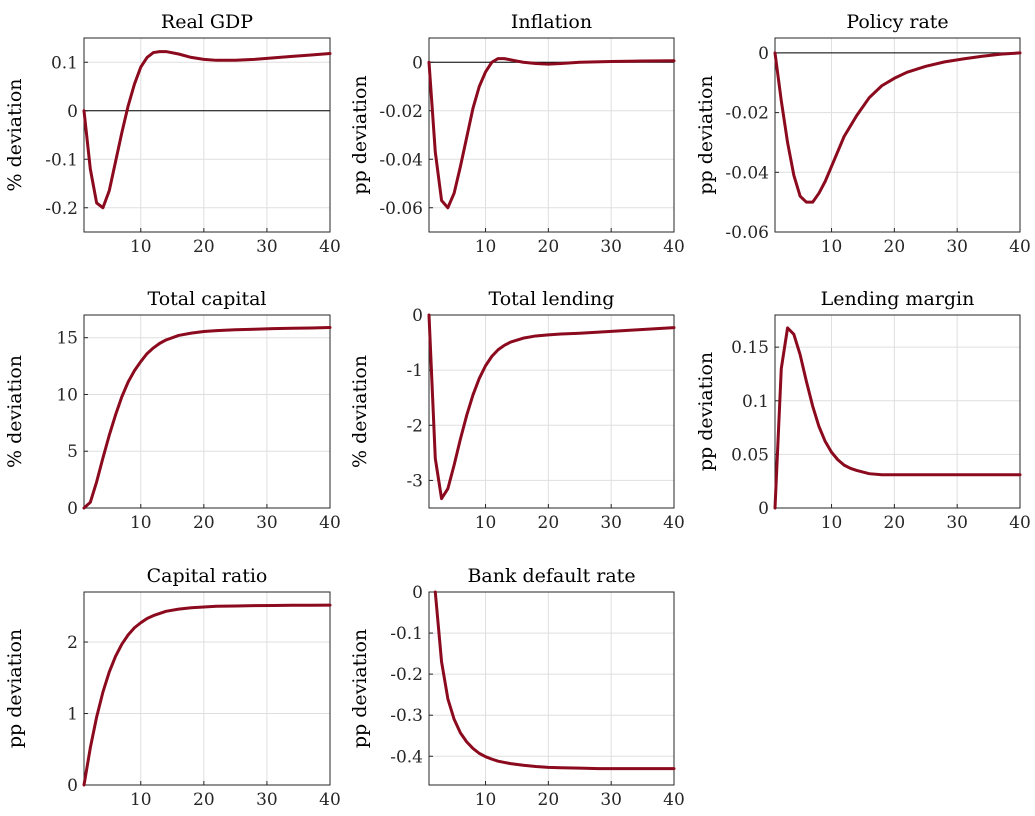 The width and height of the screenshot is (1035, 816). I want to click on panel-title: Total capital, so click(207, 299).